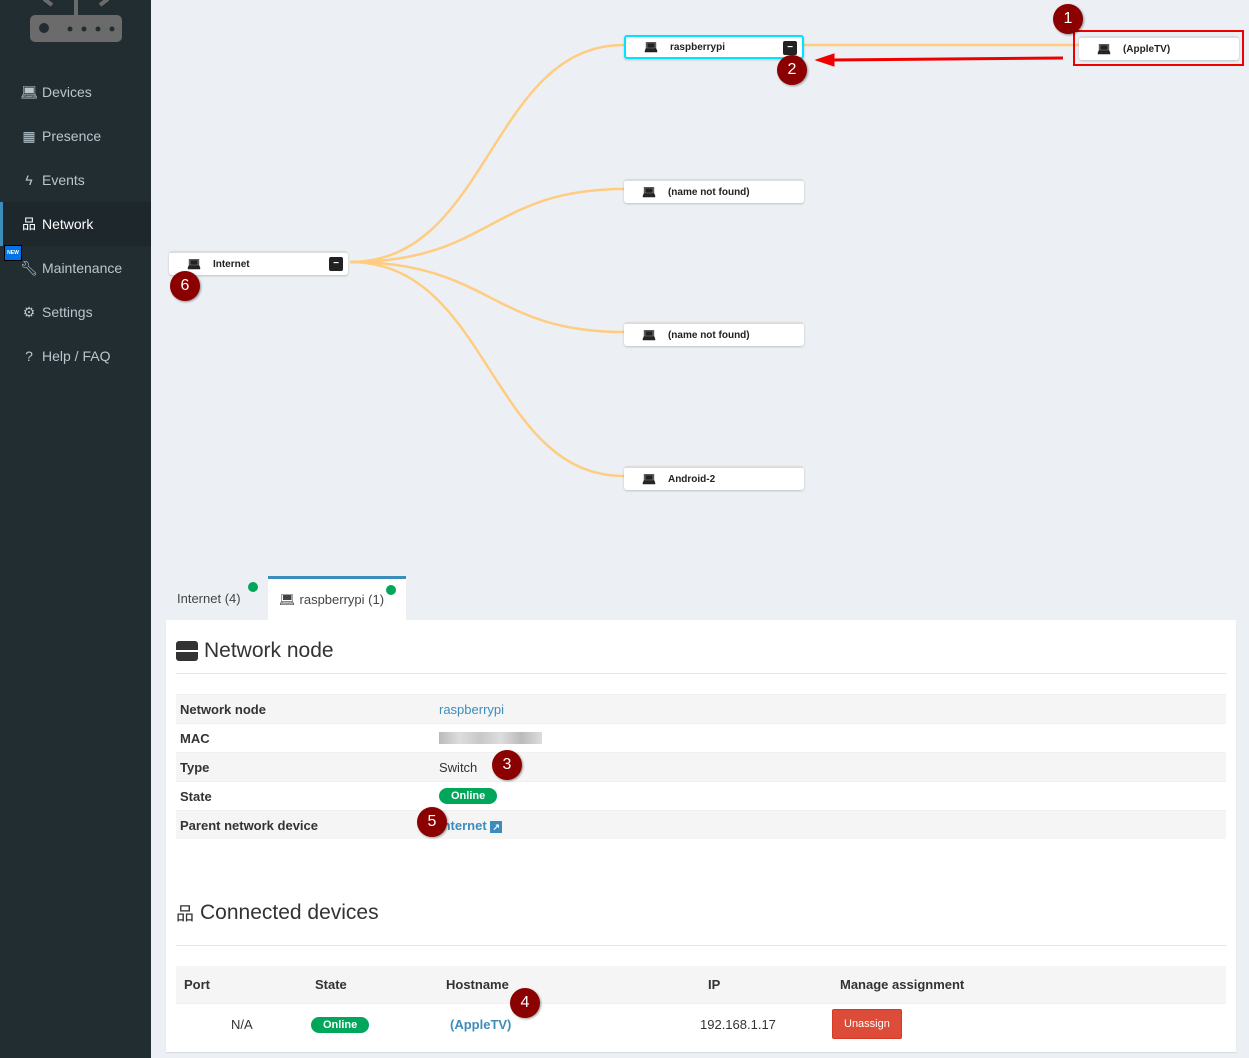 This screenshot has height=1058, width=1249. I want to click on table-header: Port State Hostname IP Manage assignment, so click(701, 985).